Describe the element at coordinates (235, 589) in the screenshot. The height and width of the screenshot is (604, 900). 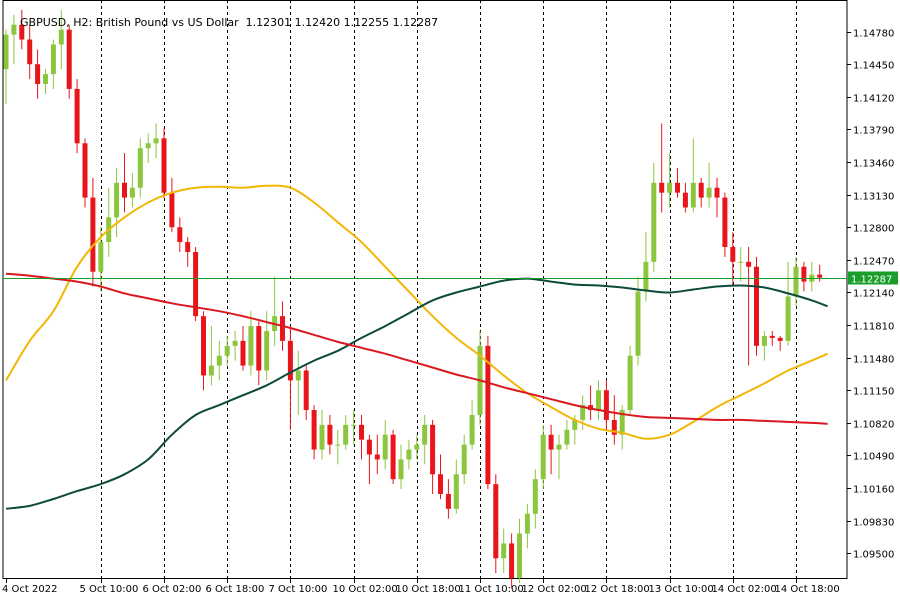
I see `x-tick-label: 6 Oct 18:00` at that location.